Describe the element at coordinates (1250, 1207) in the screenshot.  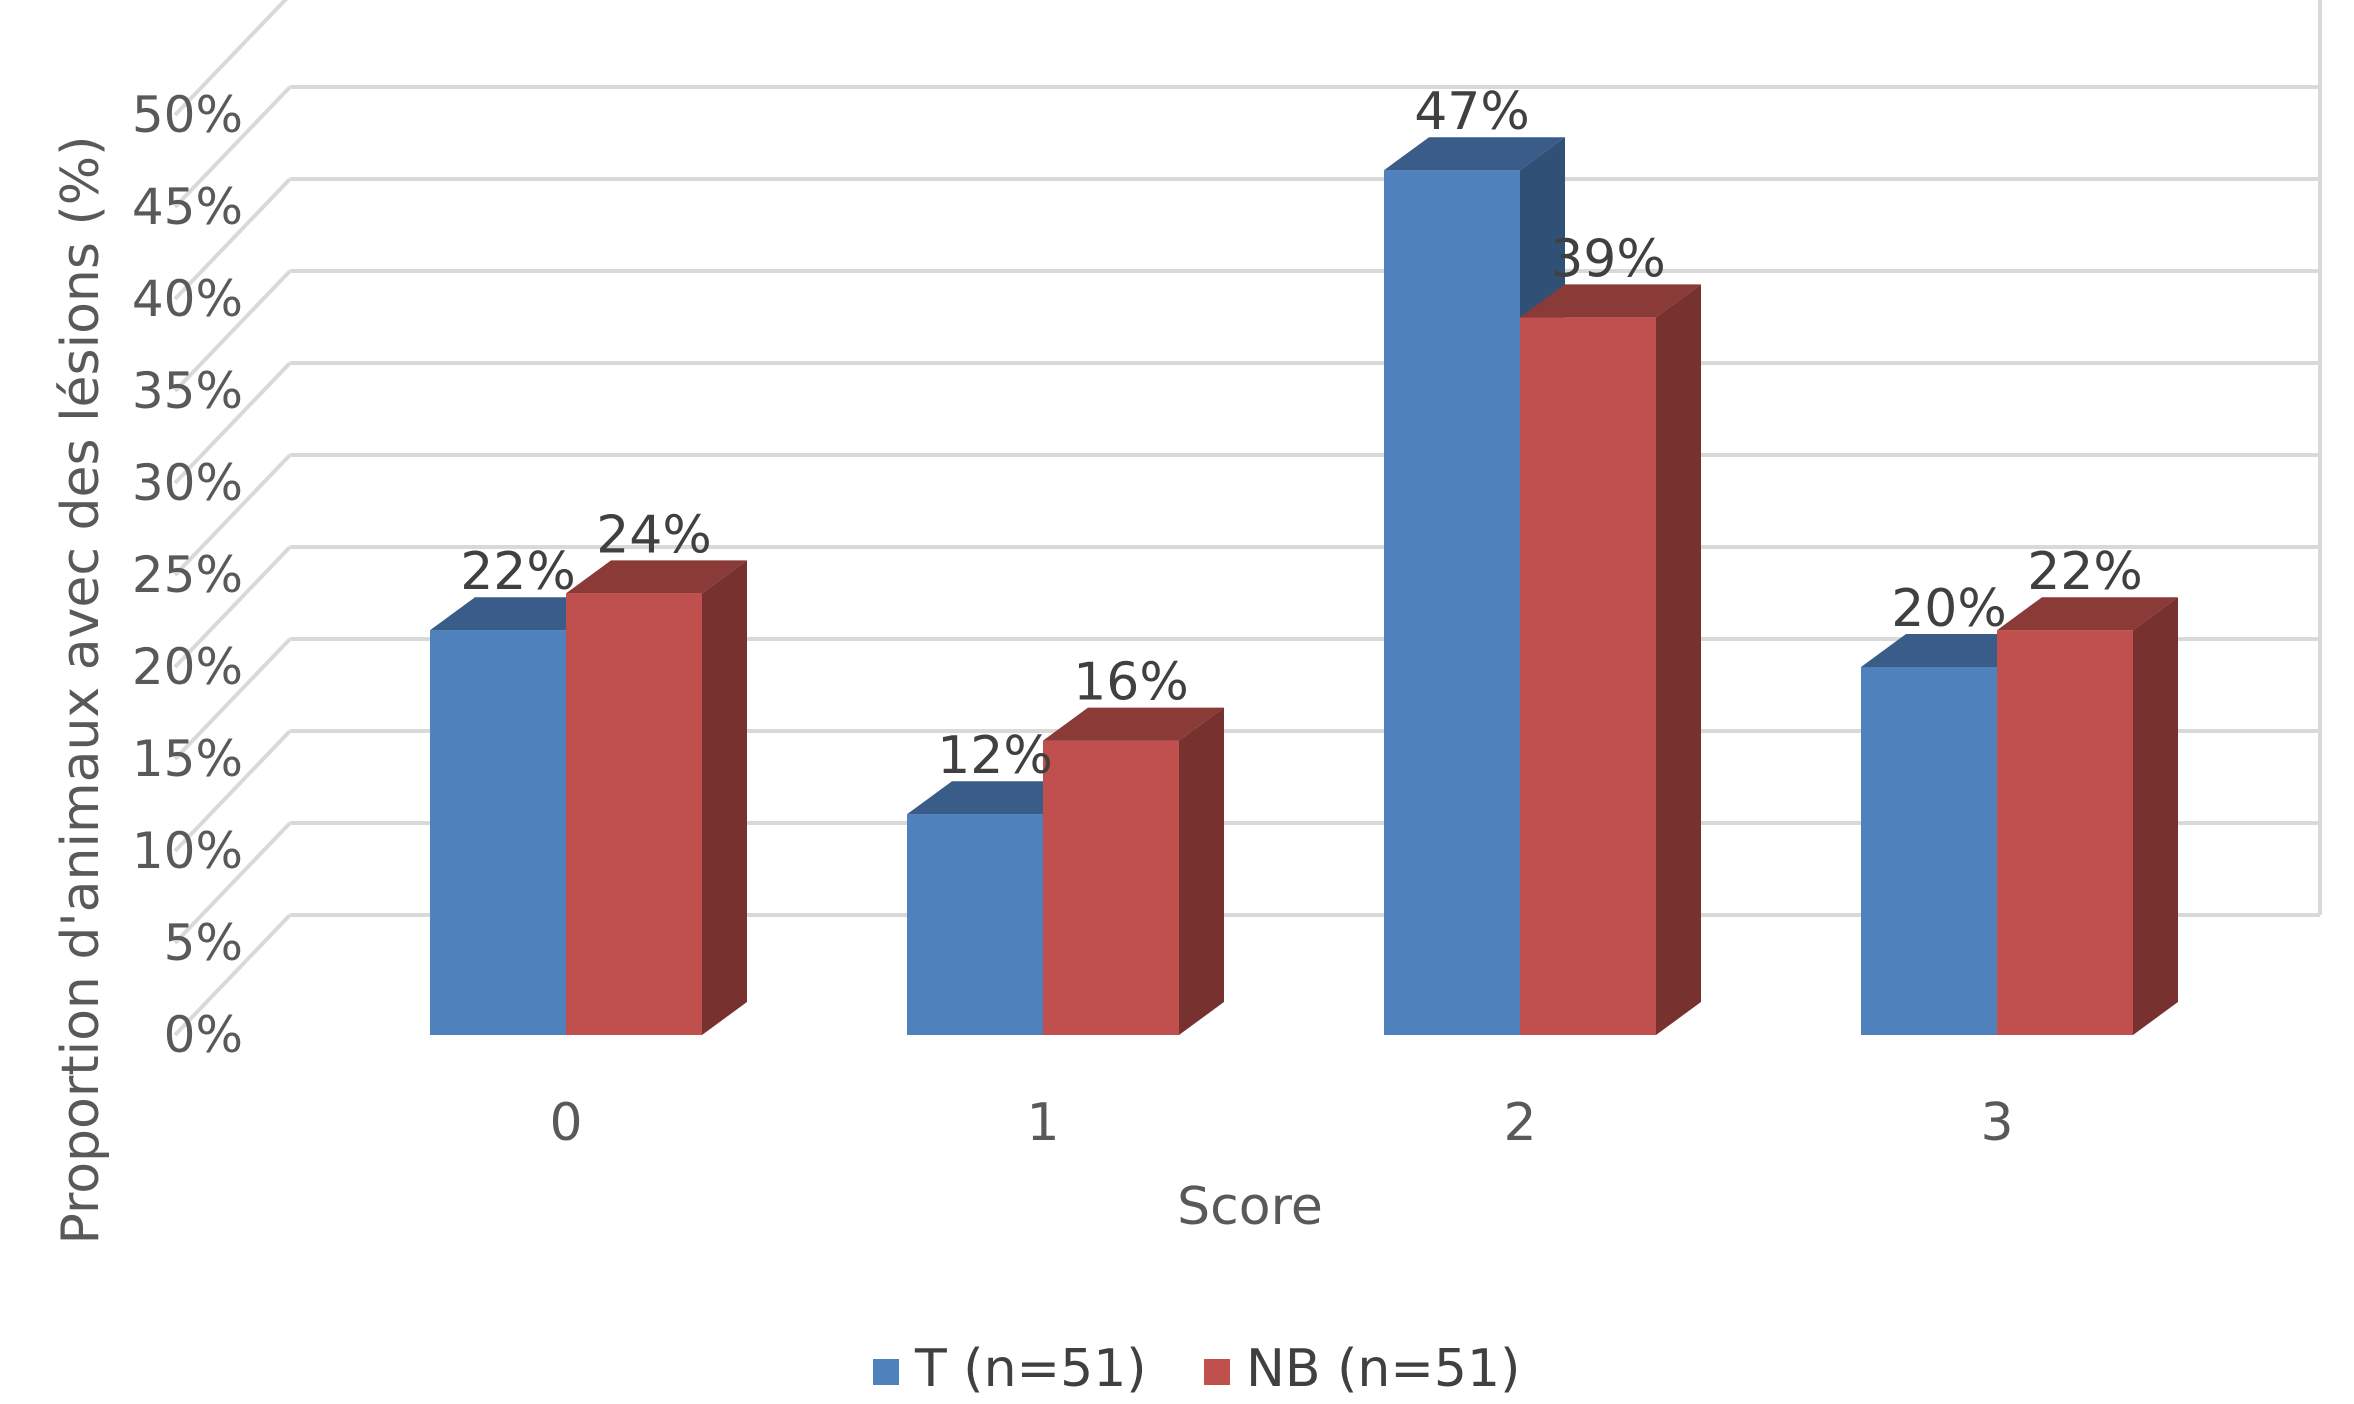
I see `x-axis-title: Score` at that location.